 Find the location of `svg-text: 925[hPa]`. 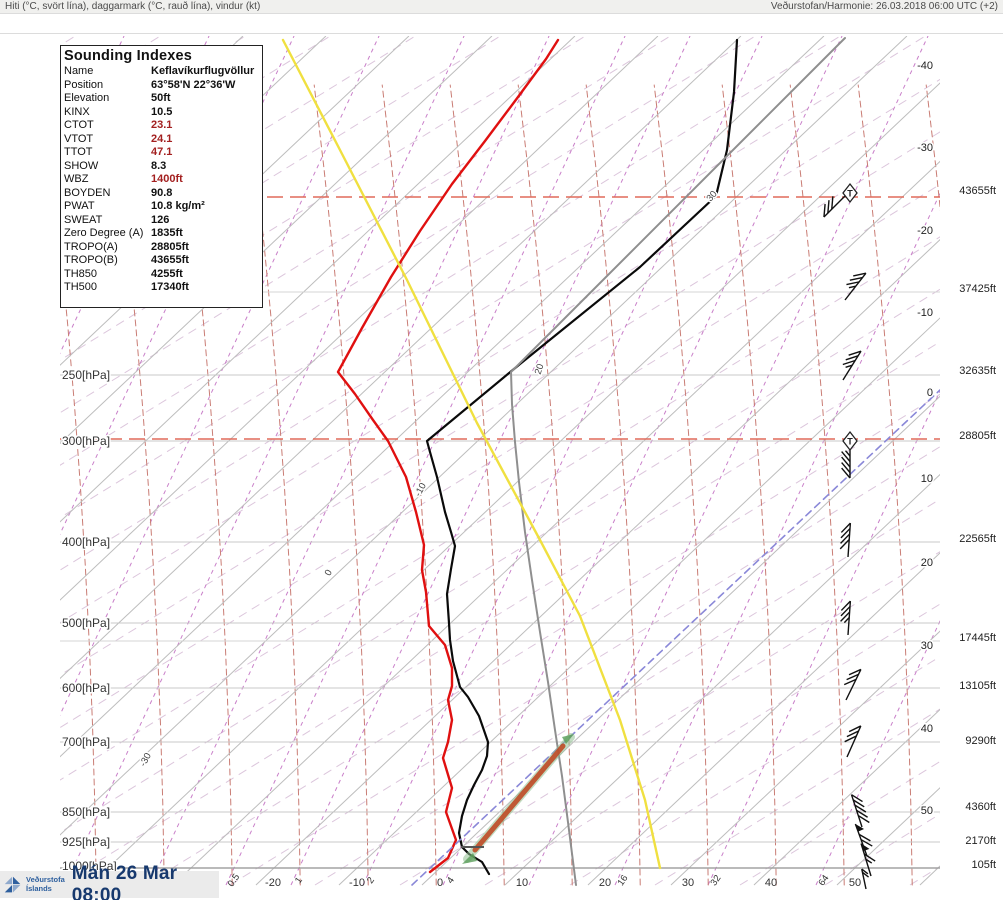

svg-text: 925[hPa] is located at coordinates (86, 842).